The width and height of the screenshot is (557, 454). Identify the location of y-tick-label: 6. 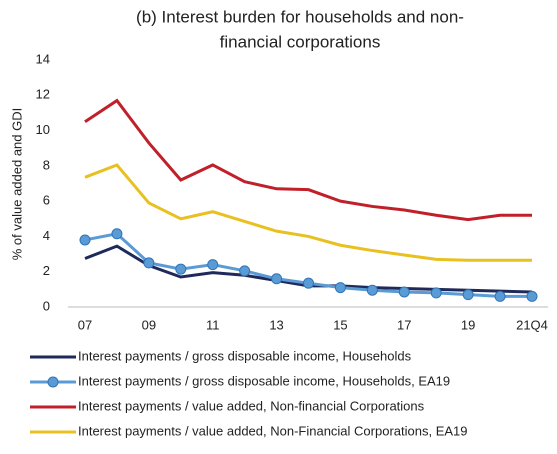
(46, 200).